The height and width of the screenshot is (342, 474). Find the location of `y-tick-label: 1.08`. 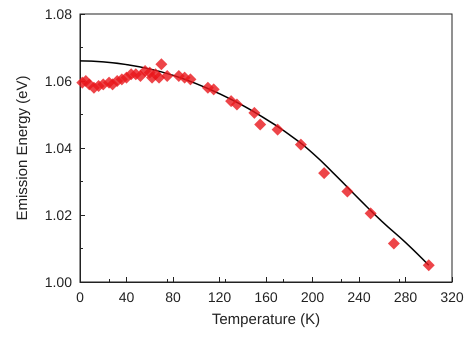

y-tick-label: 1.08 is located at coordinates (58, 14).